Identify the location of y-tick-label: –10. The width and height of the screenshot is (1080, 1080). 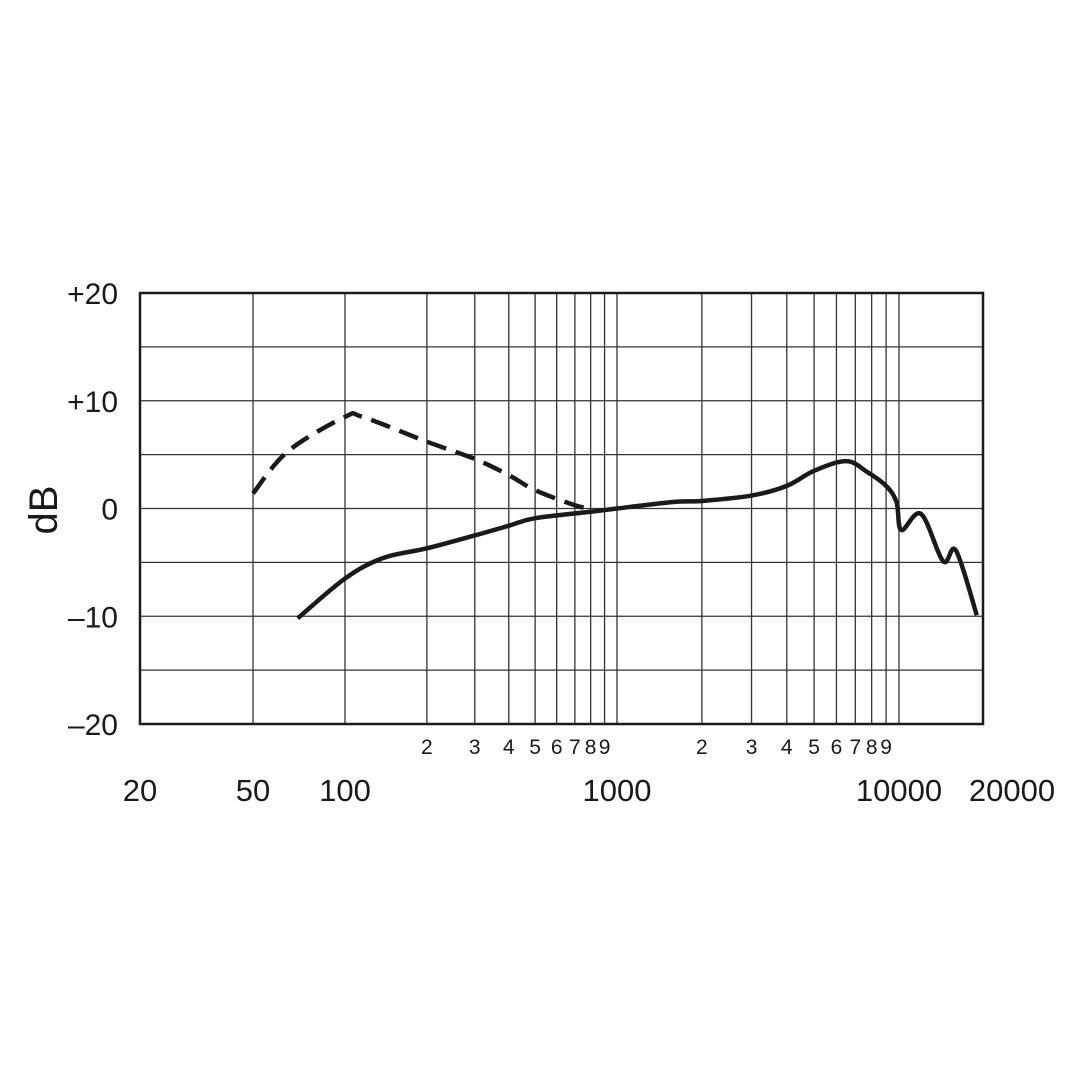
(93, 617).